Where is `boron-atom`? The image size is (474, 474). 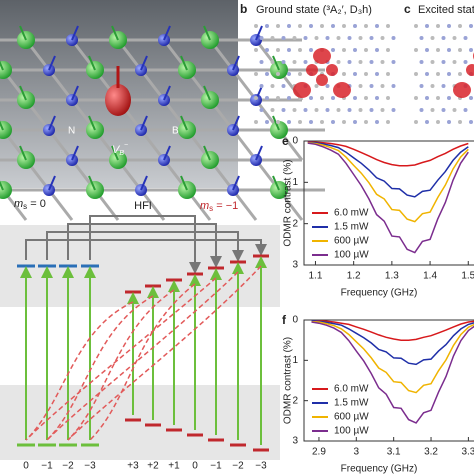 boron-atom is located at coordinates (6, 70).